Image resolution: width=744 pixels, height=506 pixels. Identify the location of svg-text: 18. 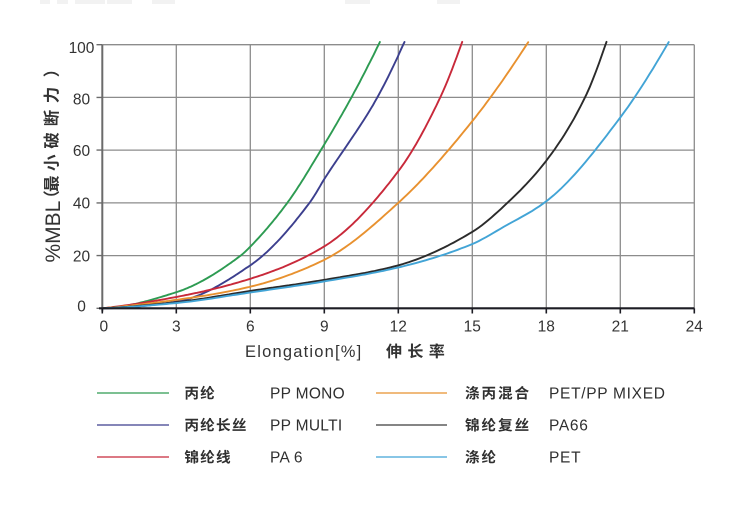
(546, 327).